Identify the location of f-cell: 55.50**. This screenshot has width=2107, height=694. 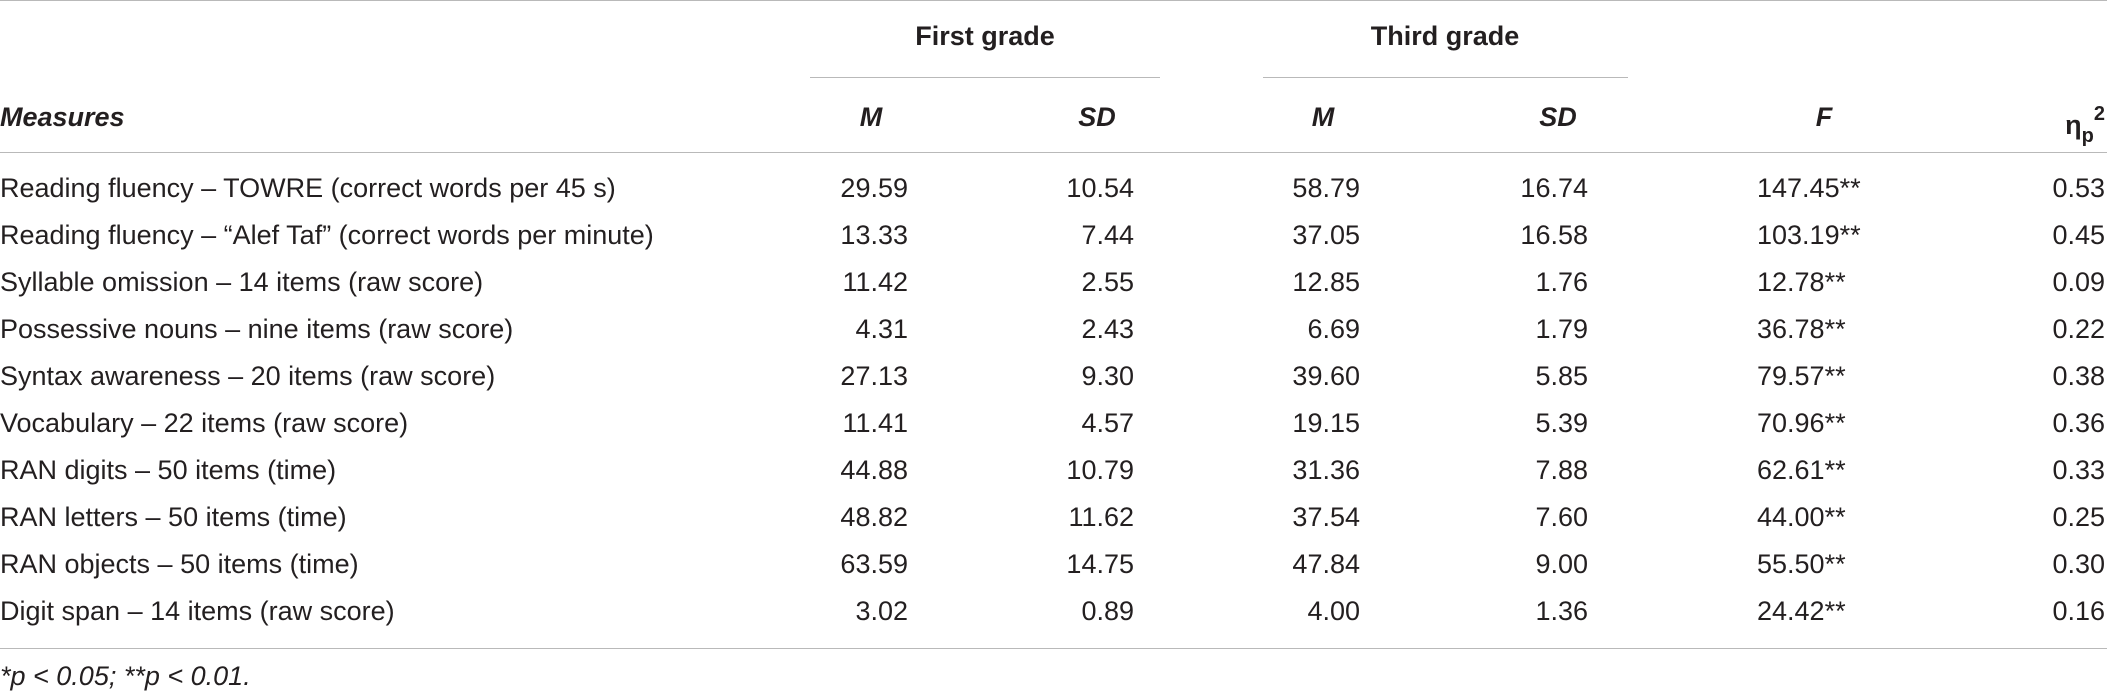
(1801, 564).